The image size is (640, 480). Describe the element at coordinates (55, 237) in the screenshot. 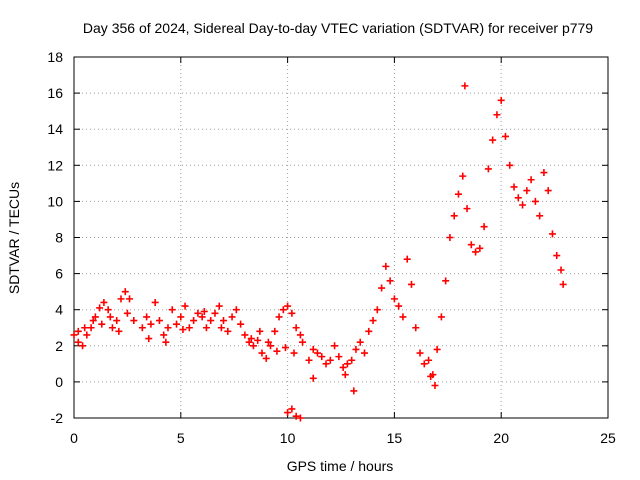

I see `y-tick-labels: -2 0 2 4 6 8 10 12 14 16 18` at that location.